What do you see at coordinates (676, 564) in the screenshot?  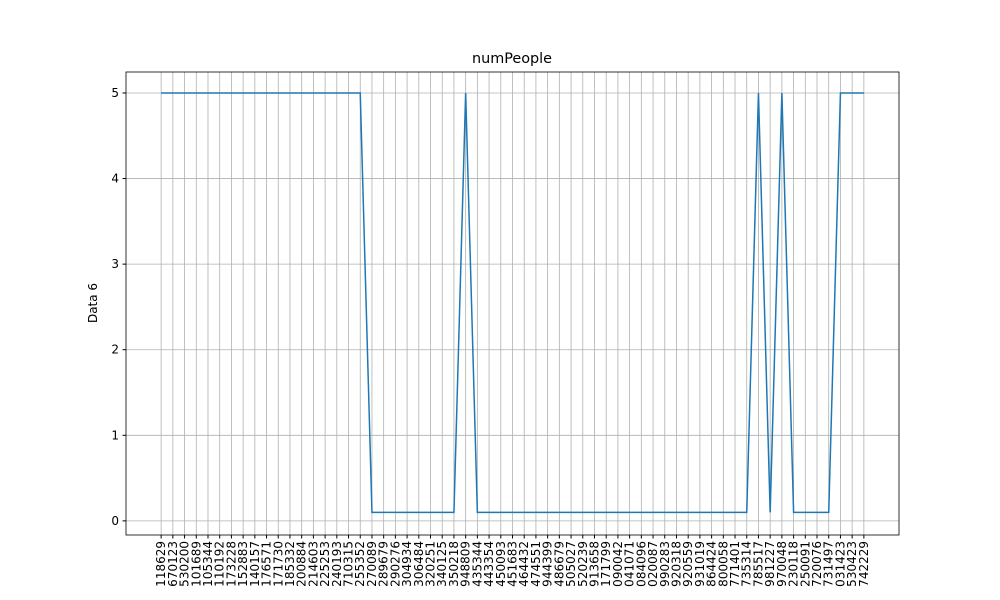 I see `x-tick-label: 920318` at bounding box center [676, 564].